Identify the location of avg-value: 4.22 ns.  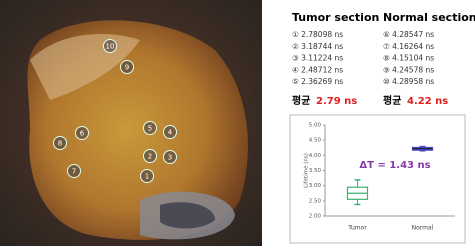
(427, 101).